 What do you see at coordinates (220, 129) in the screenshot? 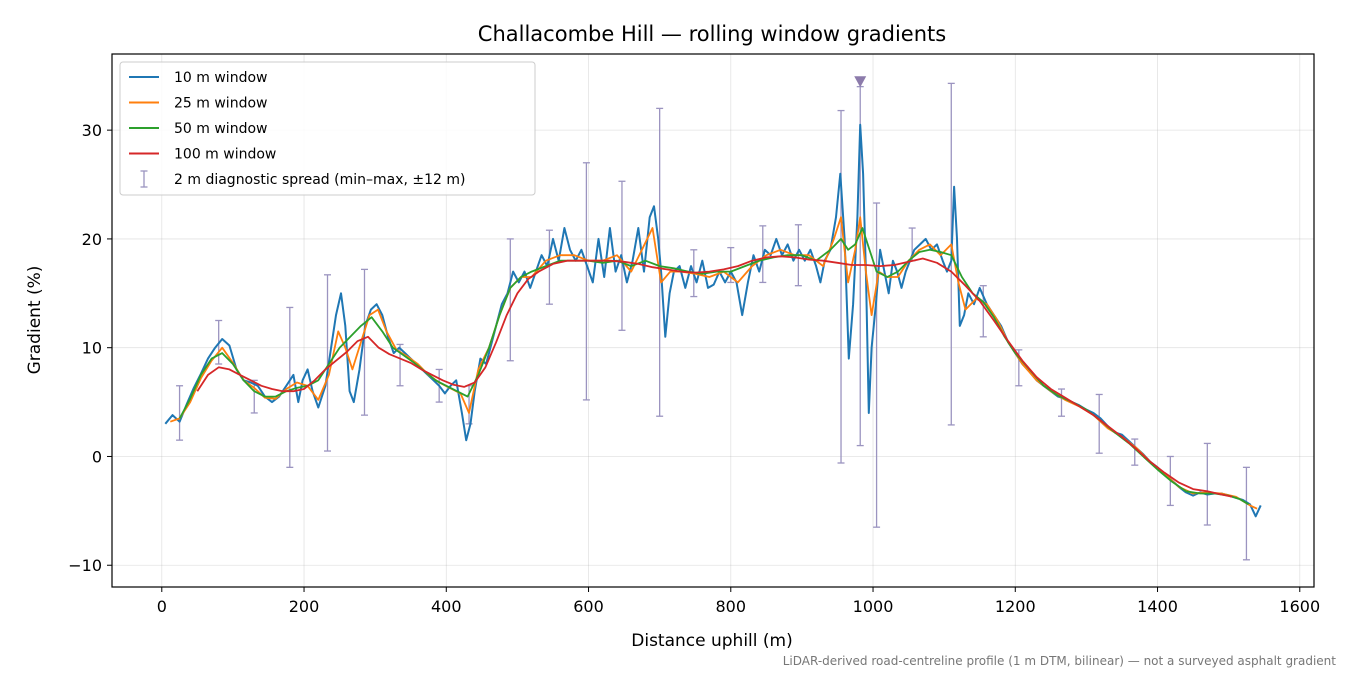
I see `legend-label: 50 m window` at bounding box center [220, 129].